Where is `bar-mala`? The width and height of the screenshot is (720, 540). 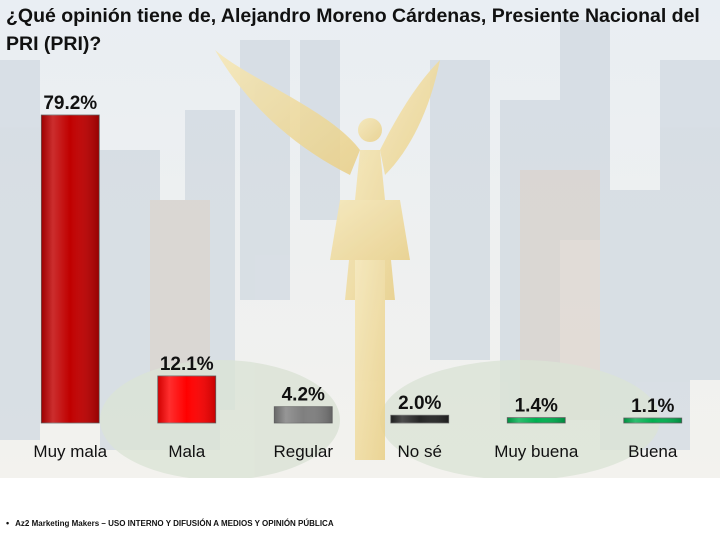 bar-mala is located at coordinates (187, 399).